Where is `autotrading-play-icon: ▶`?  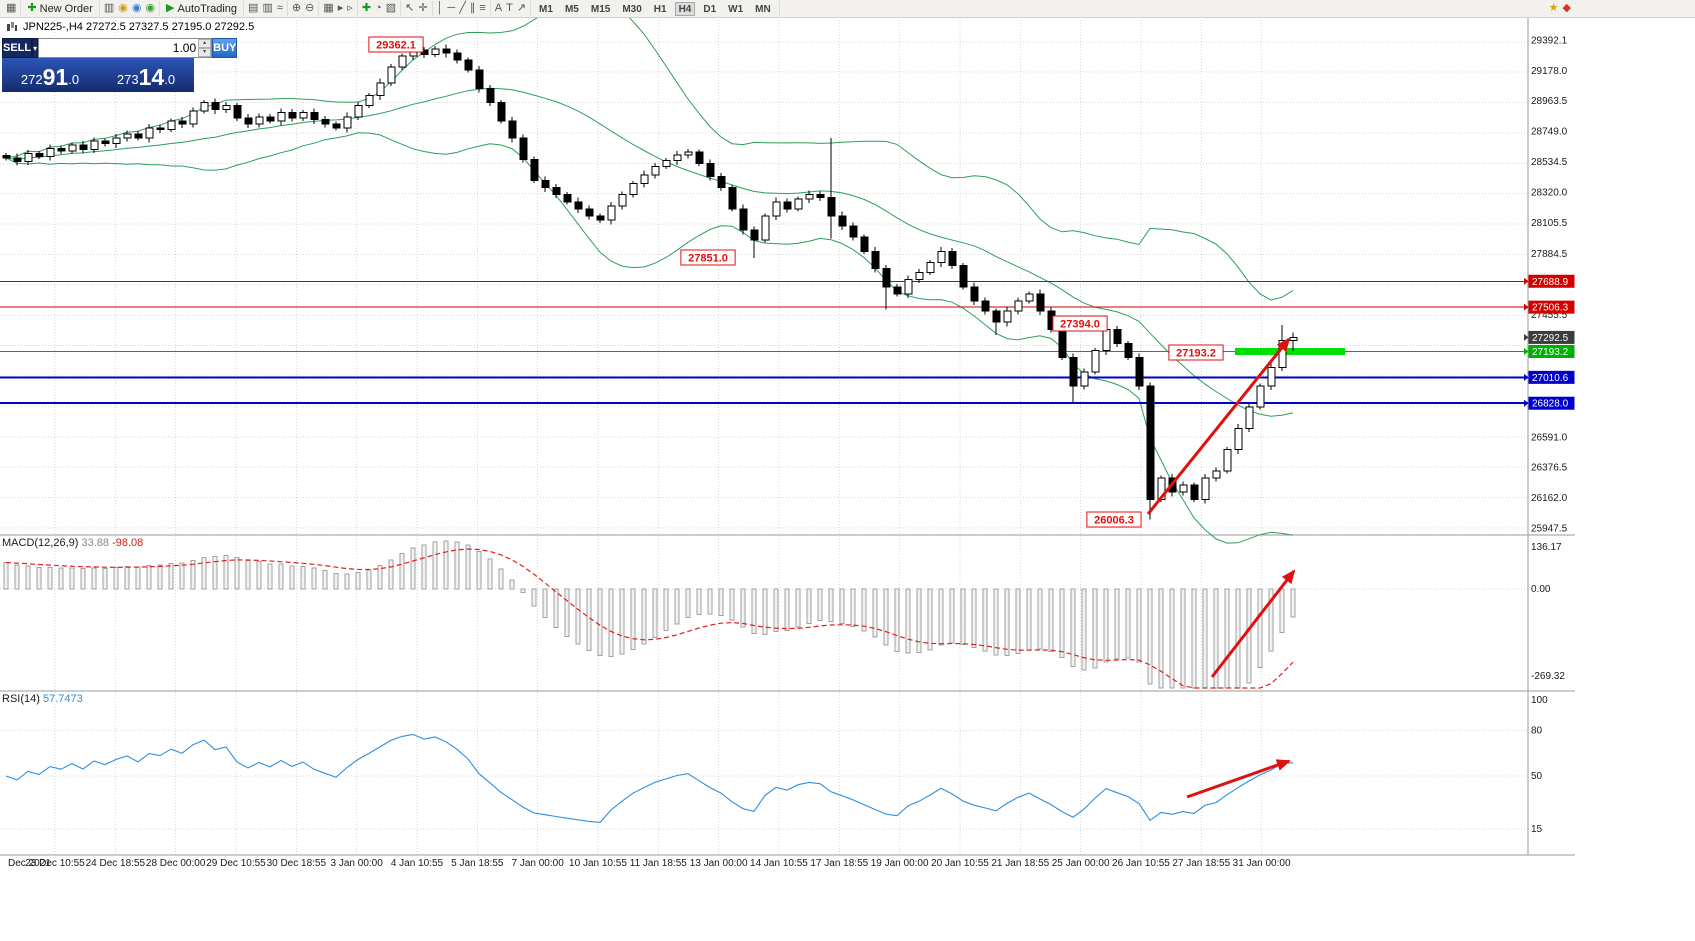 autotrading-play-icon: ▶ is located at coordinates (170, 8).